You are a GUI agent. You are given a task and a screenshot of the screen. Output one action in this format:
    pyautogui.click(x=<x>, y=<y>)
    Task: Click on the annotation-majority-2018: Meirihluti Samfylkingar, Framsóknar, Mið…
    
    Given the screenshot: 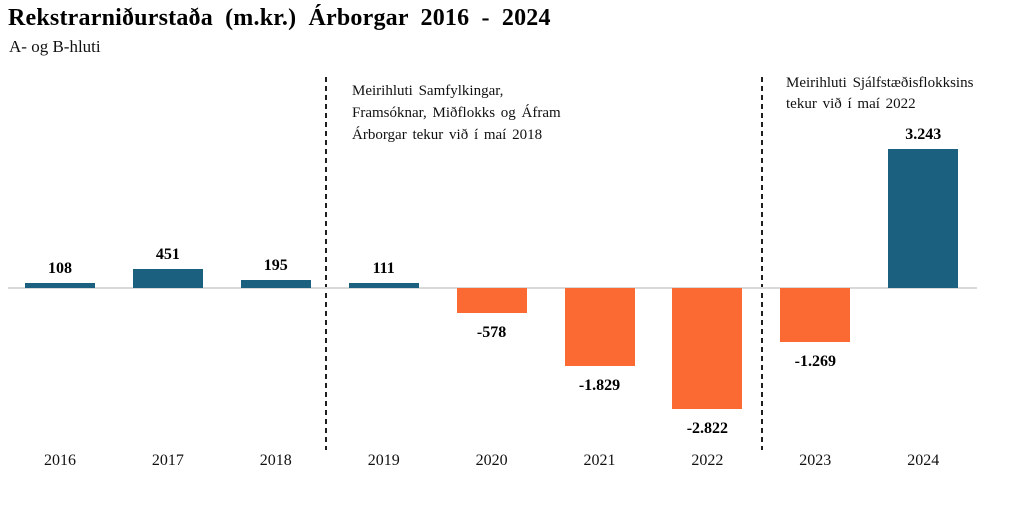 What is the action you would take?
    pyautogui.click(x=456, y=113)
    